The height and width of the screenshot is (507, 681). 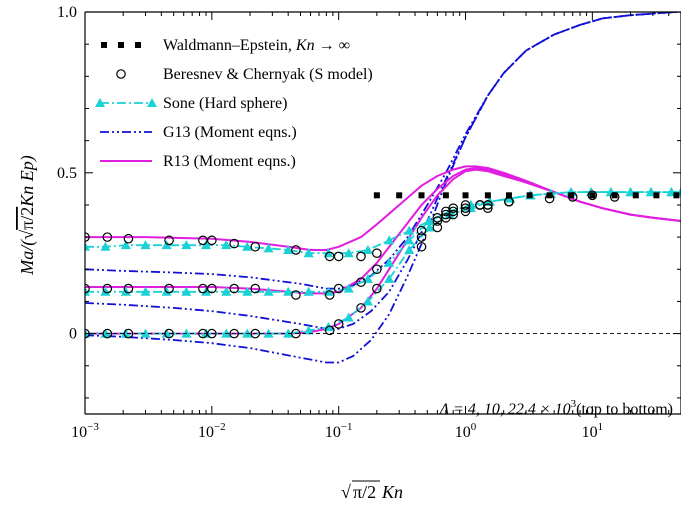 I want to click on legend-label-text: Waldmann–Epstein,, so click(x=229, y=45).